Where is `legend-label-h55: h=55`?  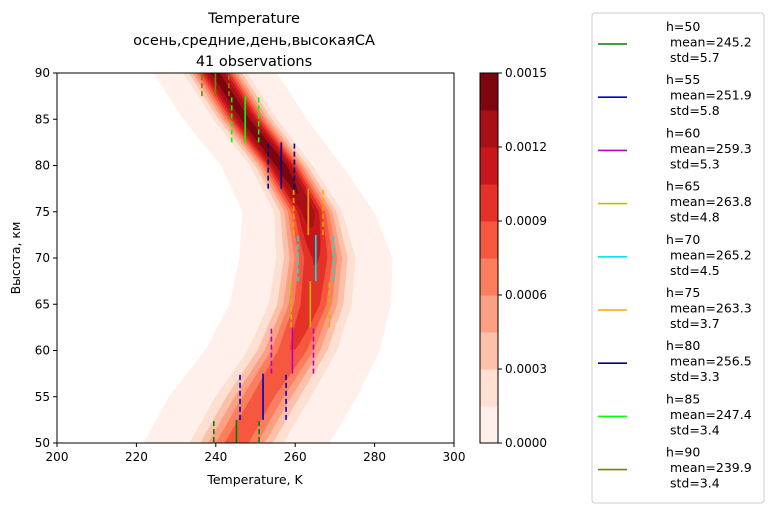 legend-label-h55: h=55 is located at coordinates (683, 79).